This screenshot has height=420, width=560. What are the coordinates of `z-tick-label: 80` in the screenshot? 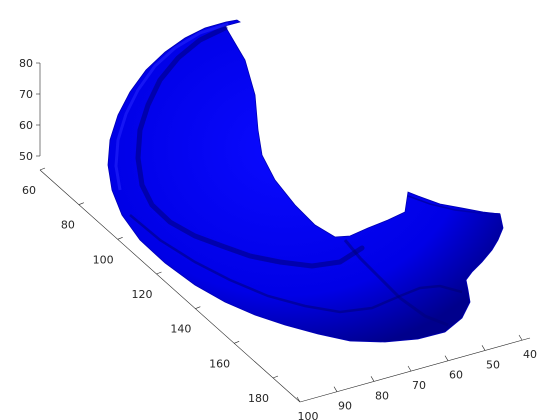 It's located at (26, 63).